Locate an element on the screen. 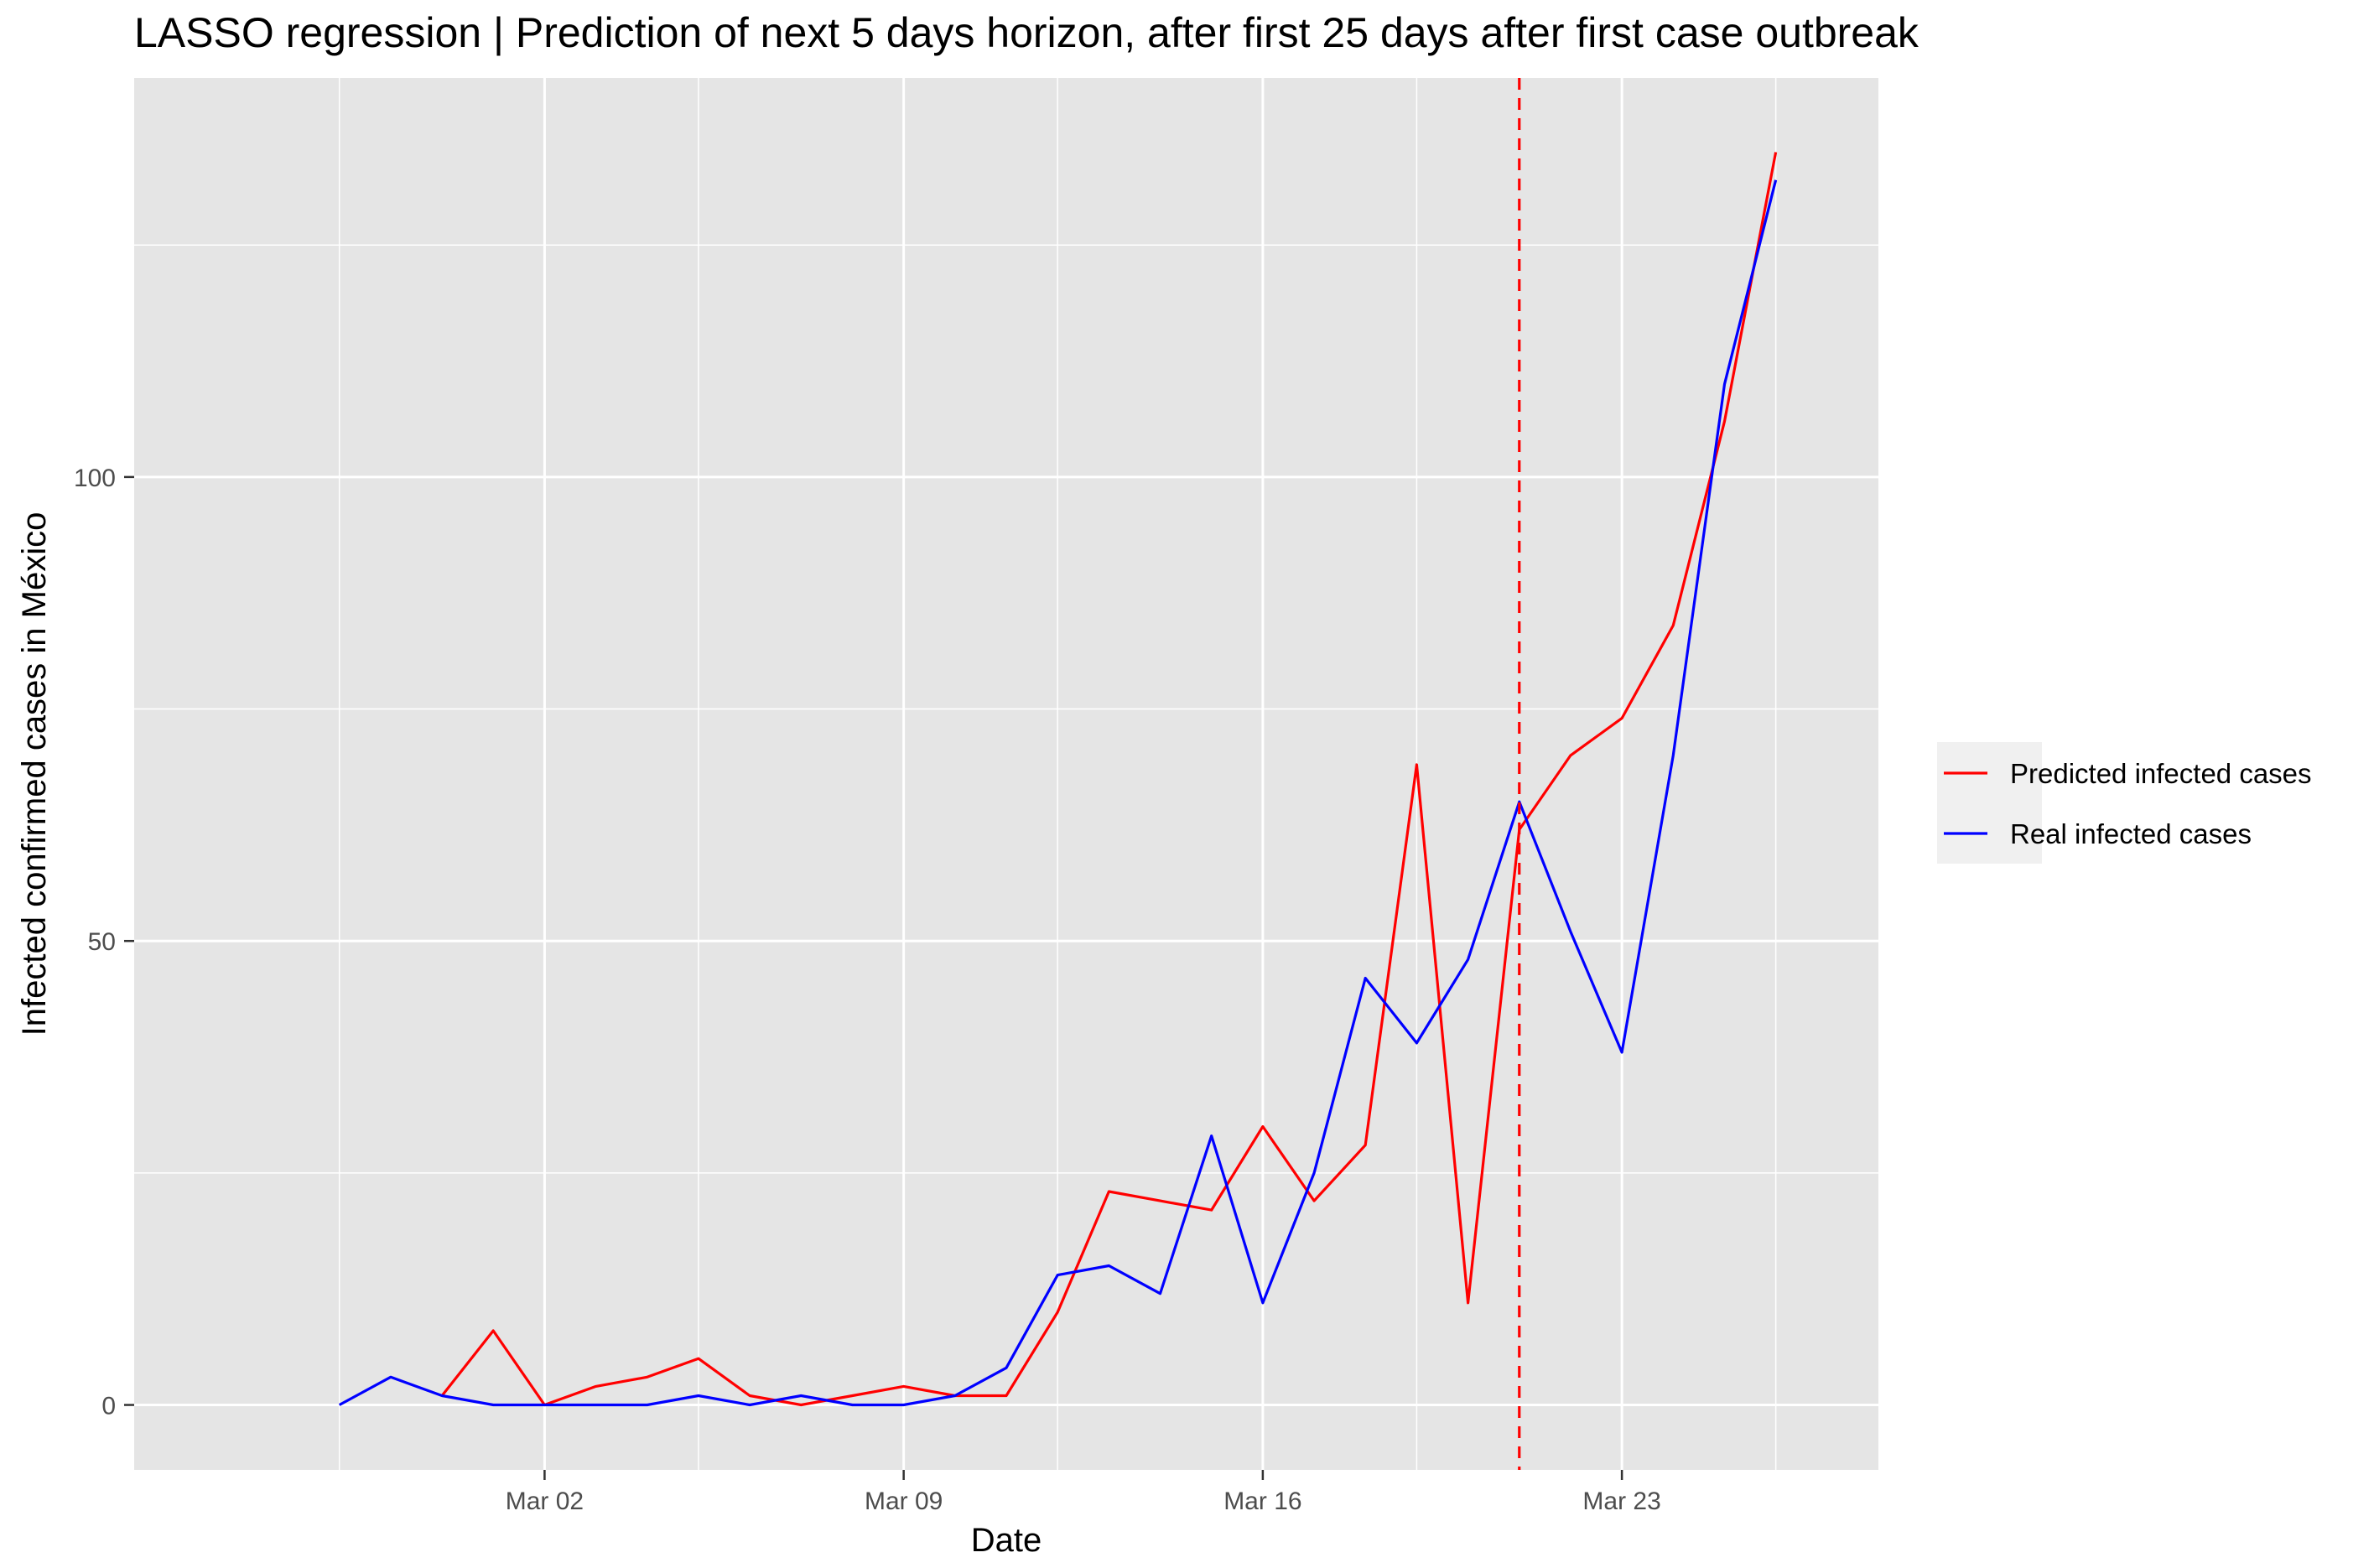  y-axis-title: Infected confirmed cases in México is located at coordinates (35, 774).